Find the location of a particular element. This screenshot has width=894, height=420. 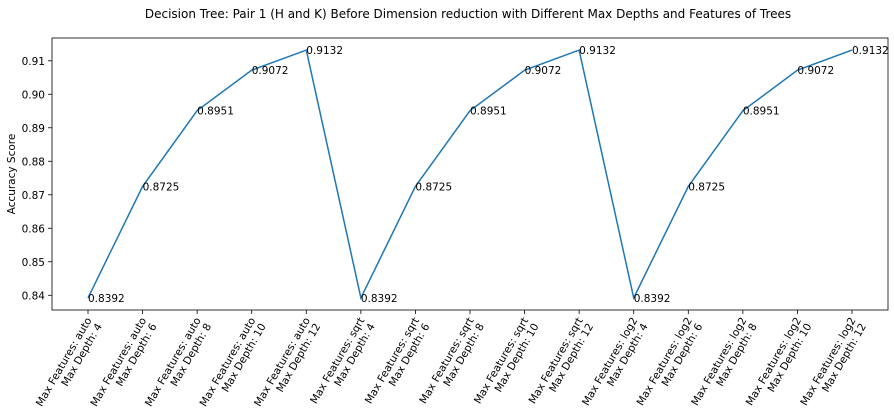

y-tick-label: 0.87 is located at coordinates (33, 196).